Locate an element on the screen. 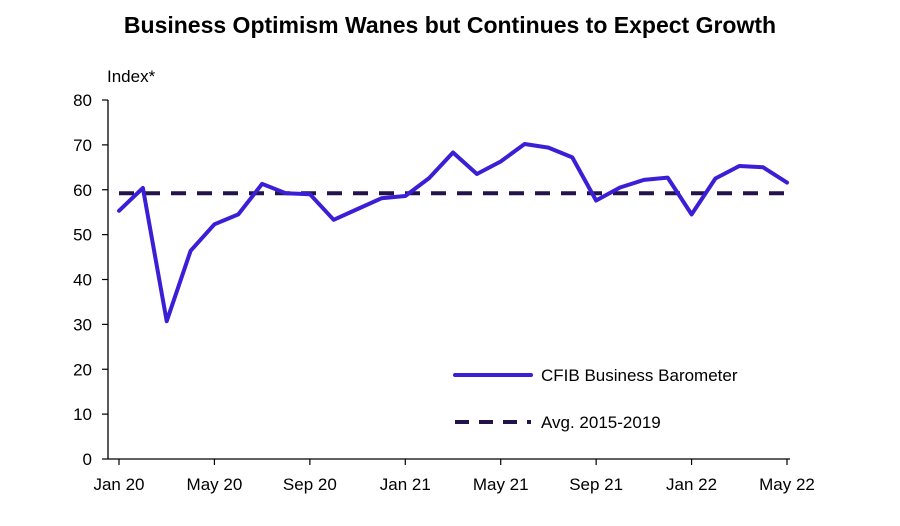  y-tick-label: 40 is located at coordinates (82, 280).